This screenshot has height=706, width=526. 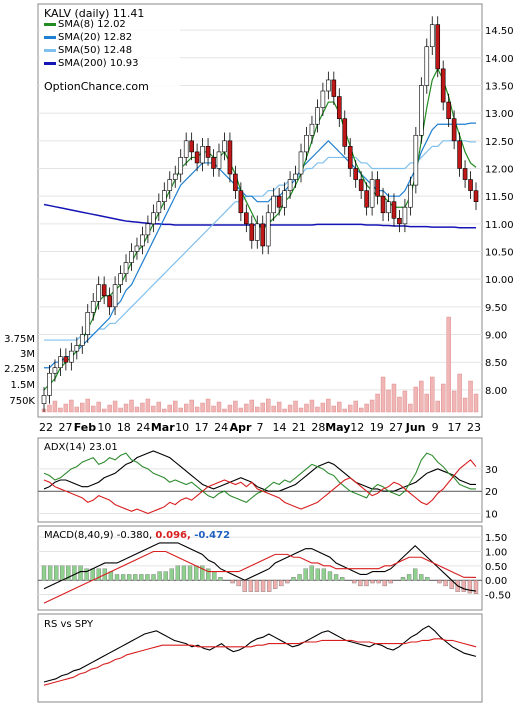 I want to click on price-y-tick: 12.50, so click(x=499, y=142).